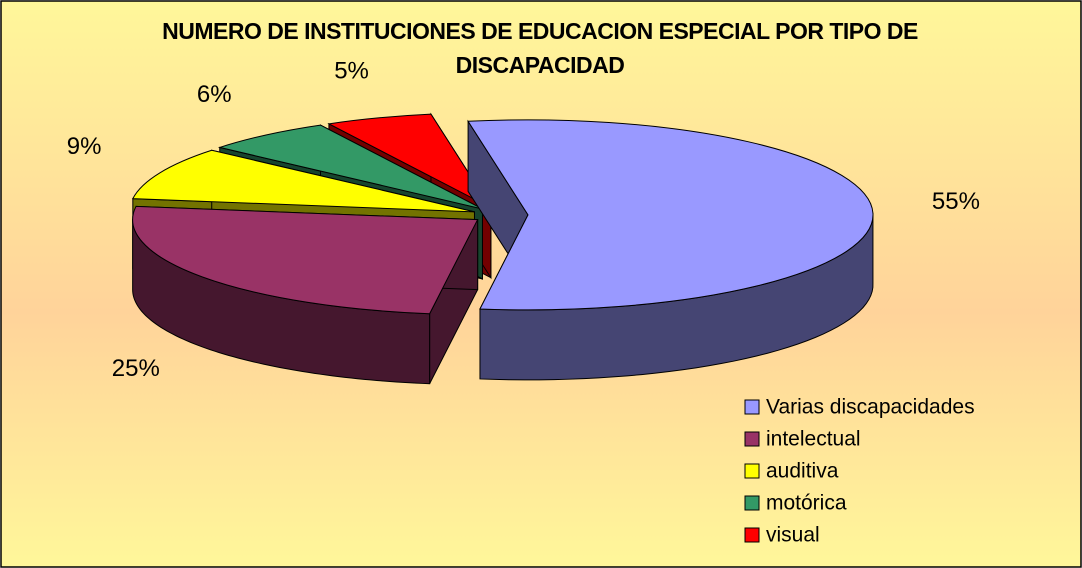 The height and width of the screenshot is (568, 1082). Describe the element at coordinates (806, 503) in the screenshot. I see `legend-label: motórica` at that location.